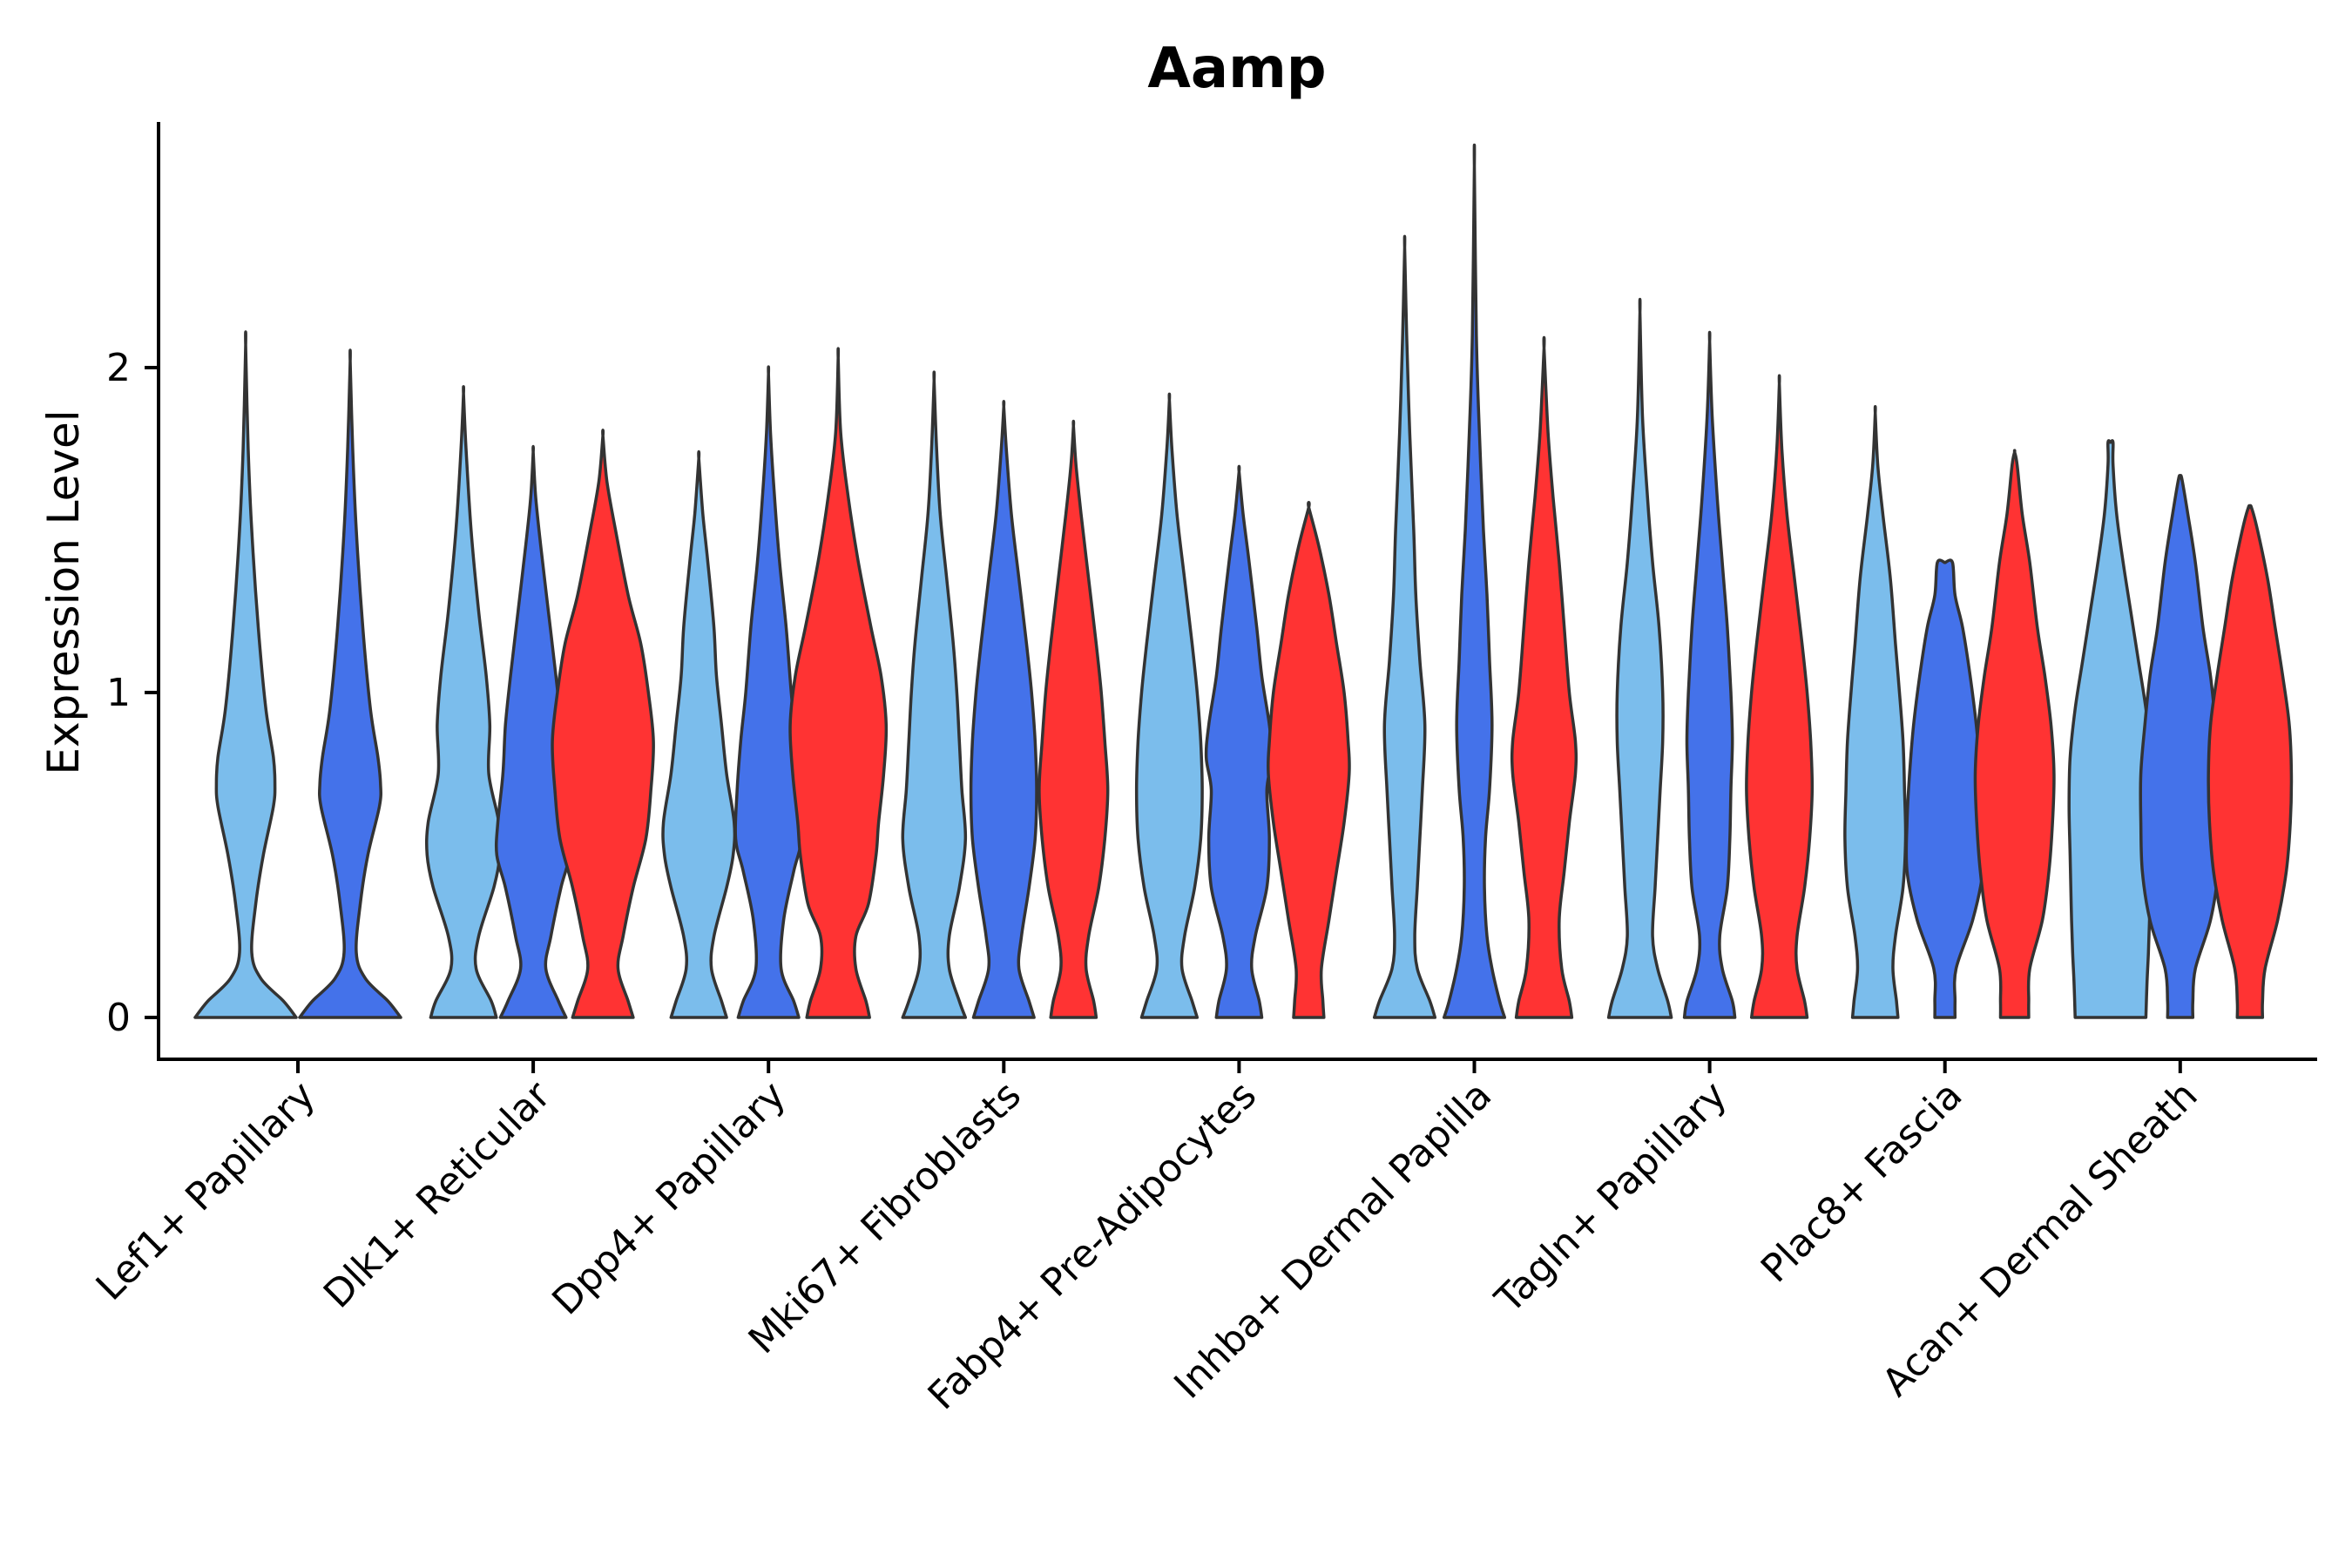 This screenshot has width=2352, height=1568. Describe the element at coordinates (437, 1194) in the screenshot. I see `x-tick-label: Dlk1+ Reticular` at that location.